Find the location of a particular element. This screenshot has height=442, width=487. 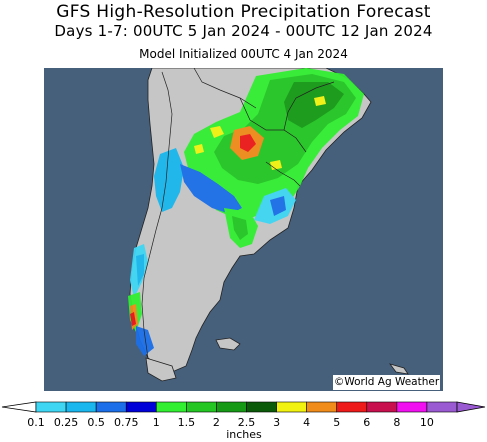

legend-above-arrow is located at coordinates (471, 407).